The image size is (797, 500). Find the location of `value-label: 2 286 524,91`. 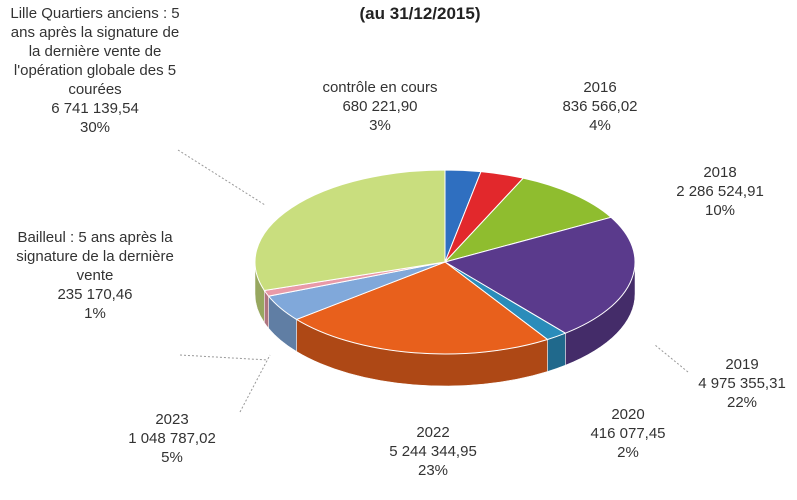

value-label: 2 286 524,91 is located at coordinates (720, 191).